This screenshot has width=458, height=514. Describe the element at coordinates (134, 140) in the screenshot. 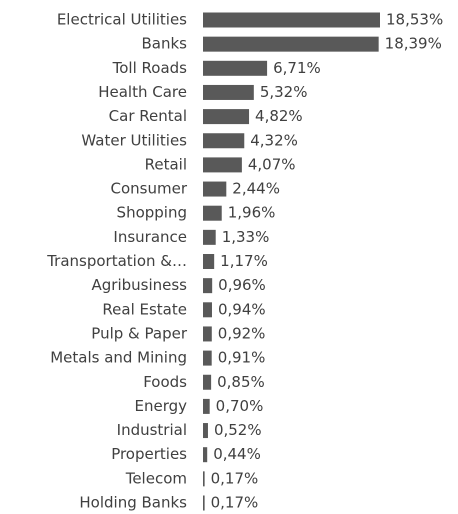

I see `category-label: Water Utilities` at that location.